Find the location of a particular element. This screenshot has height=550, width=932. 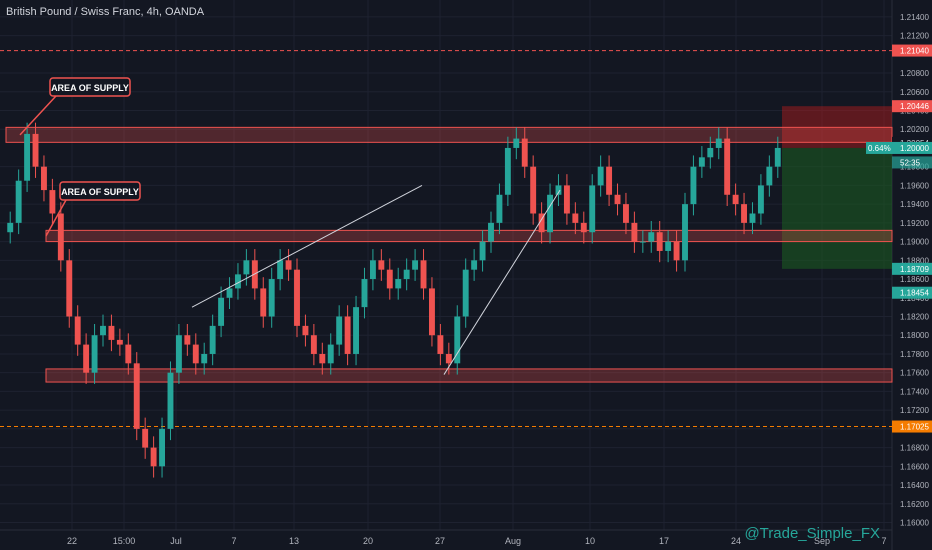

x-tick-label: 10 is located at coordinates (590, 541).